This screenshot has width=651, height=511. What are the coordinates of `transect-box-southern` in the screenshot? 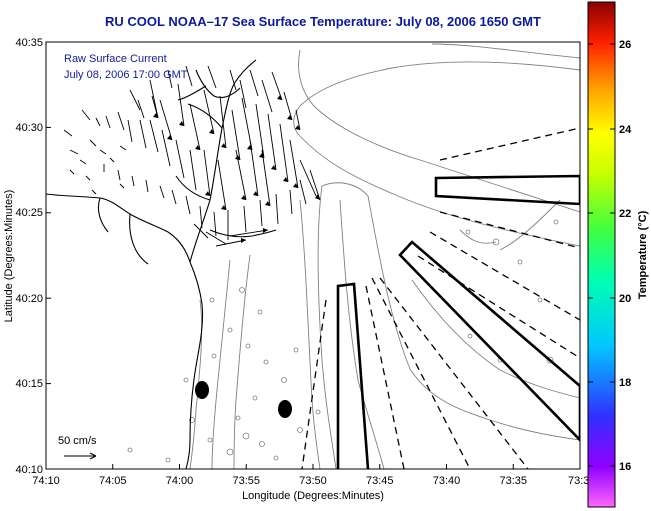 It's located at (353, 375).